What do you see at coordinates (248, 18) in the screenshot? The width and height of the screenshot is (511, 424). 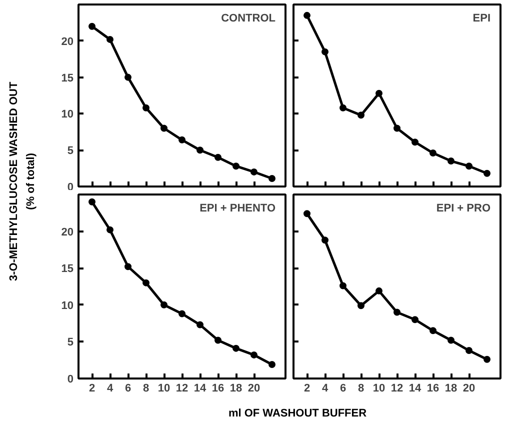 I see `text: CONTROL` at bounding box center [248, 18].